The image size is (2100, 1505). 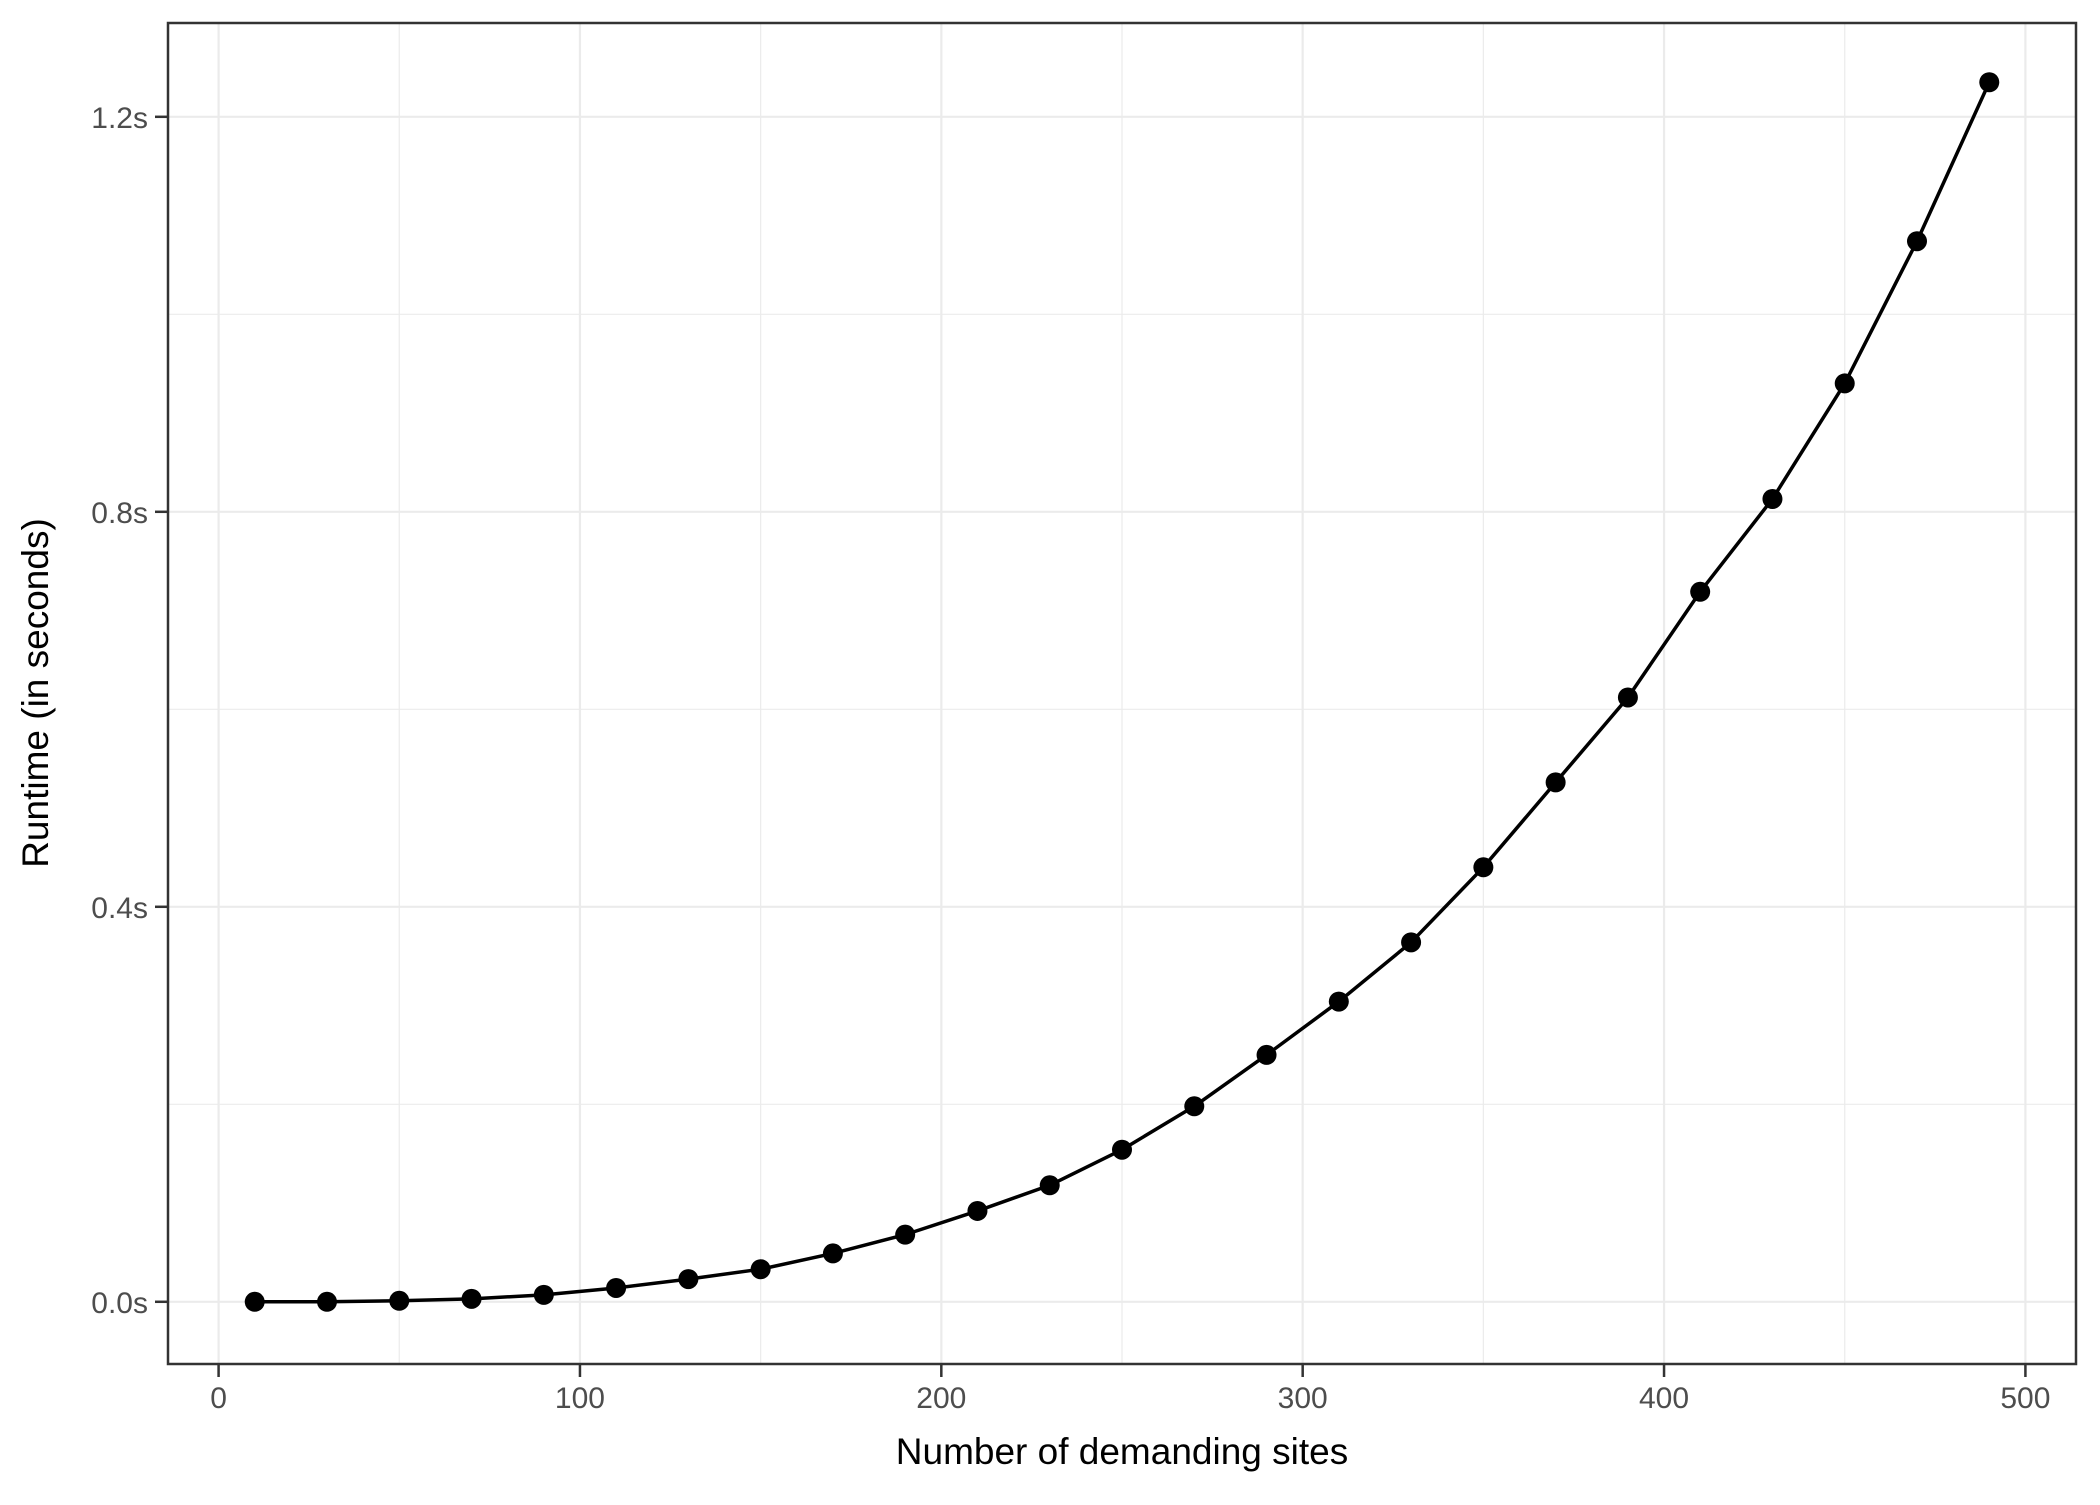 I want to click on y-axis-title: Runtime (in seconds), so click(x=35, y=693).